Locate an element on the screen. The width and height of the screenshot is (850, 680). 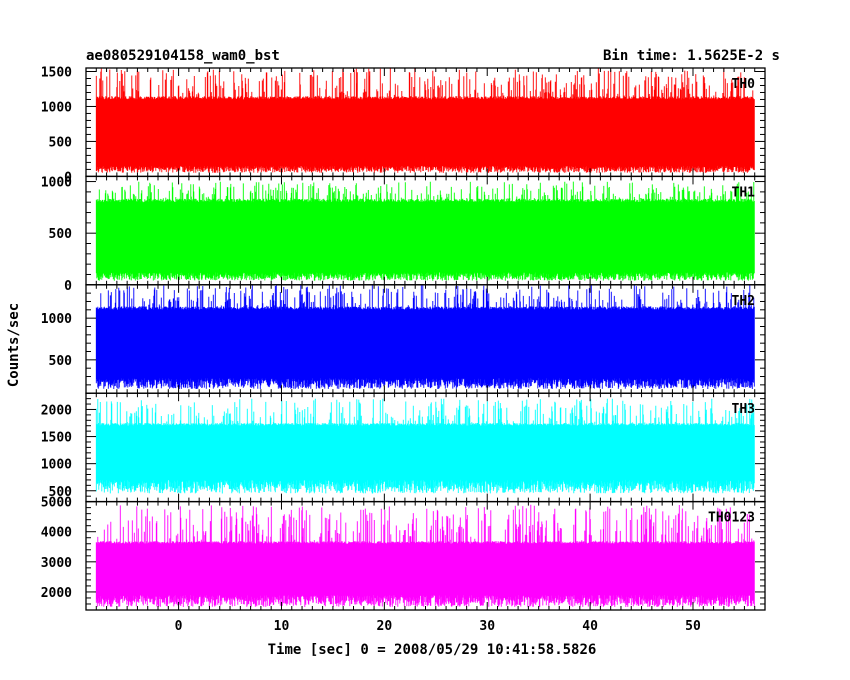
panel-th1: TH1 0 500 1000 is located at coordinates (403, 235).